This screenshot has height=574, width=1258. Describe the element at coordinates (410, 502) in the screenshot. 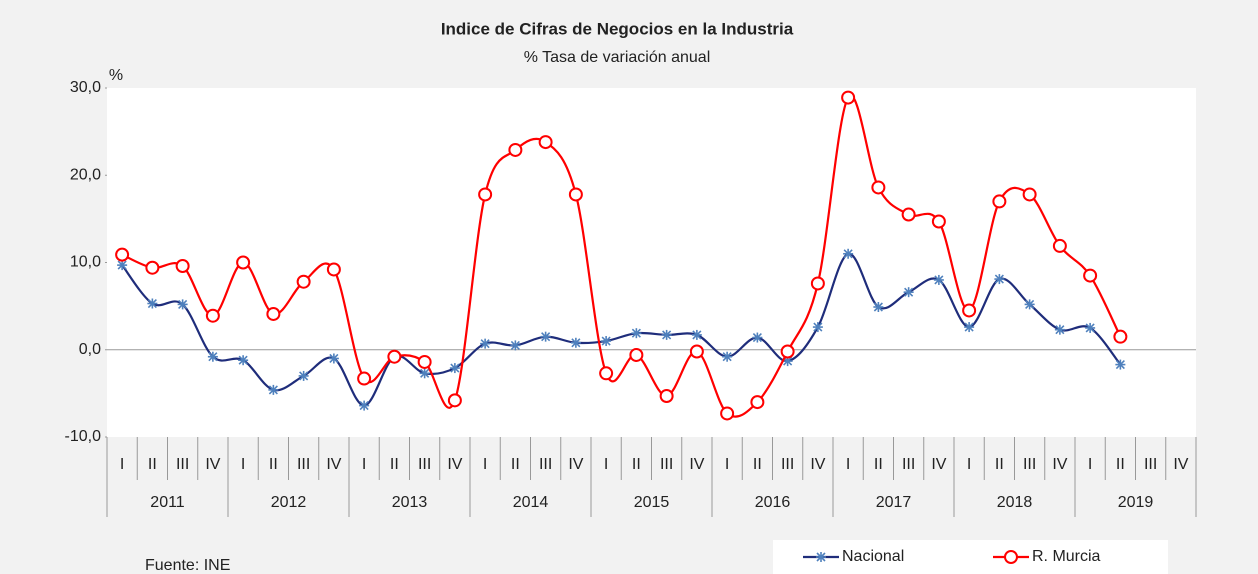

I see `x-group-label: 2013` at that location.